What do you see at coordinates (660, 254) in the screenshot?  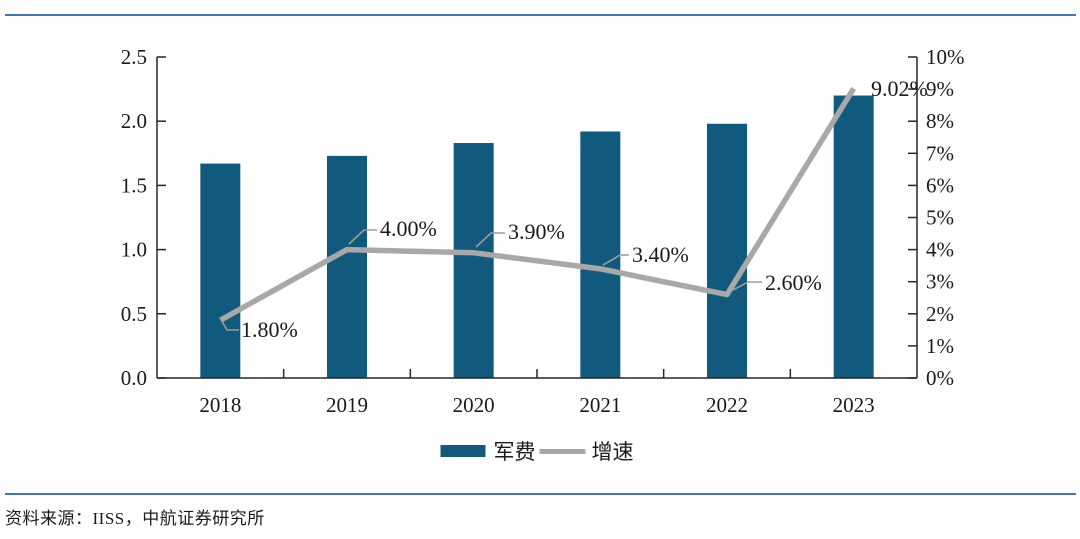 I see `data-label-2021: 3.40%` at bounding box center [660, 254].